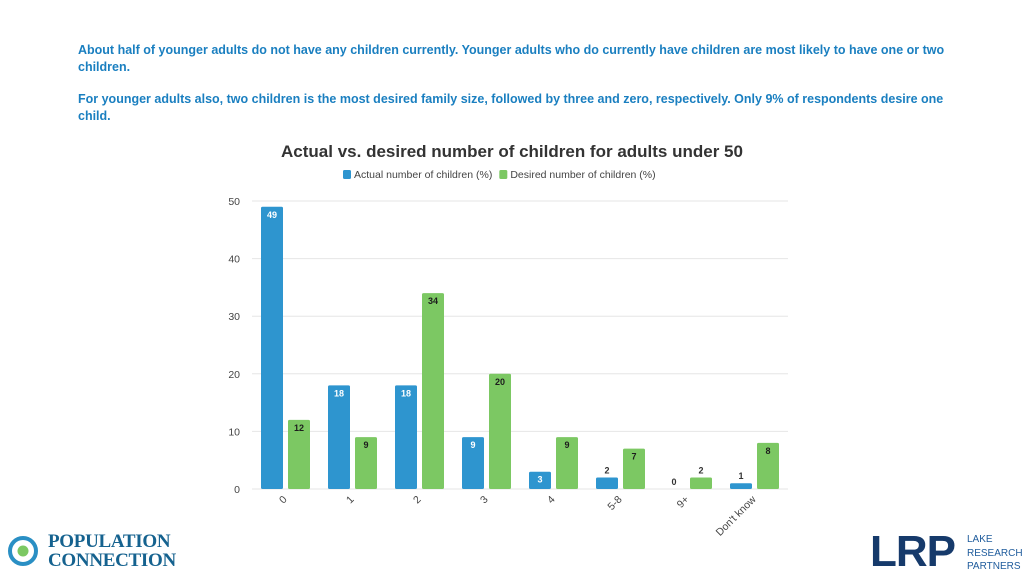  I want to click on lrp-subtext: LAKE RESEARCH PARTNERS, so click(995, 553).